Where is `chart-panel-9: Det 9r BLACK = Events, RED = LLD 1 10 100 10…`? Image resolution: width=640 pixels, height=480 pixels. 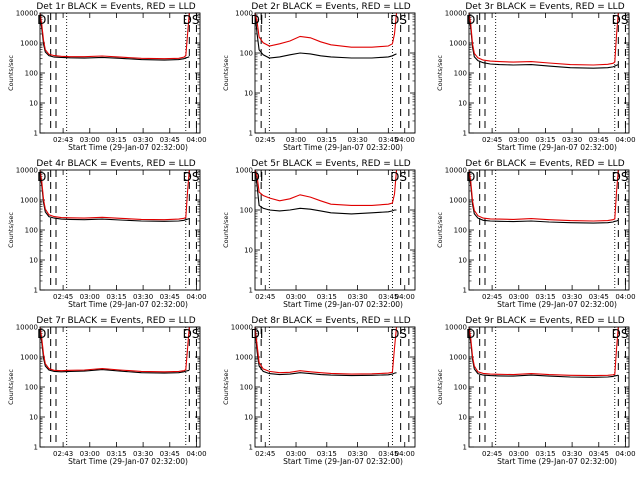
chart-panel-9: Det 9r BLACK = Events, RED = LLD 1 10 100 10… is located at coordinates (536, 391).